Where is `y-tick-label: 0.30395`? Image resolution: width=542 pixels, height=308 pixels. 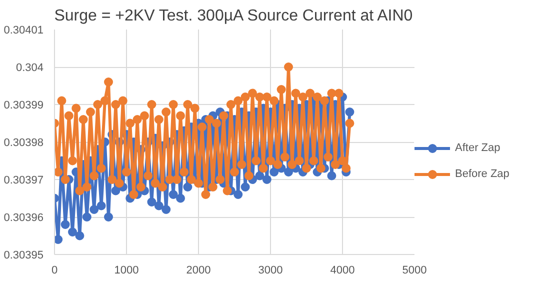
y-tick-label: 0.30395 is located at coordinates (24, 256).